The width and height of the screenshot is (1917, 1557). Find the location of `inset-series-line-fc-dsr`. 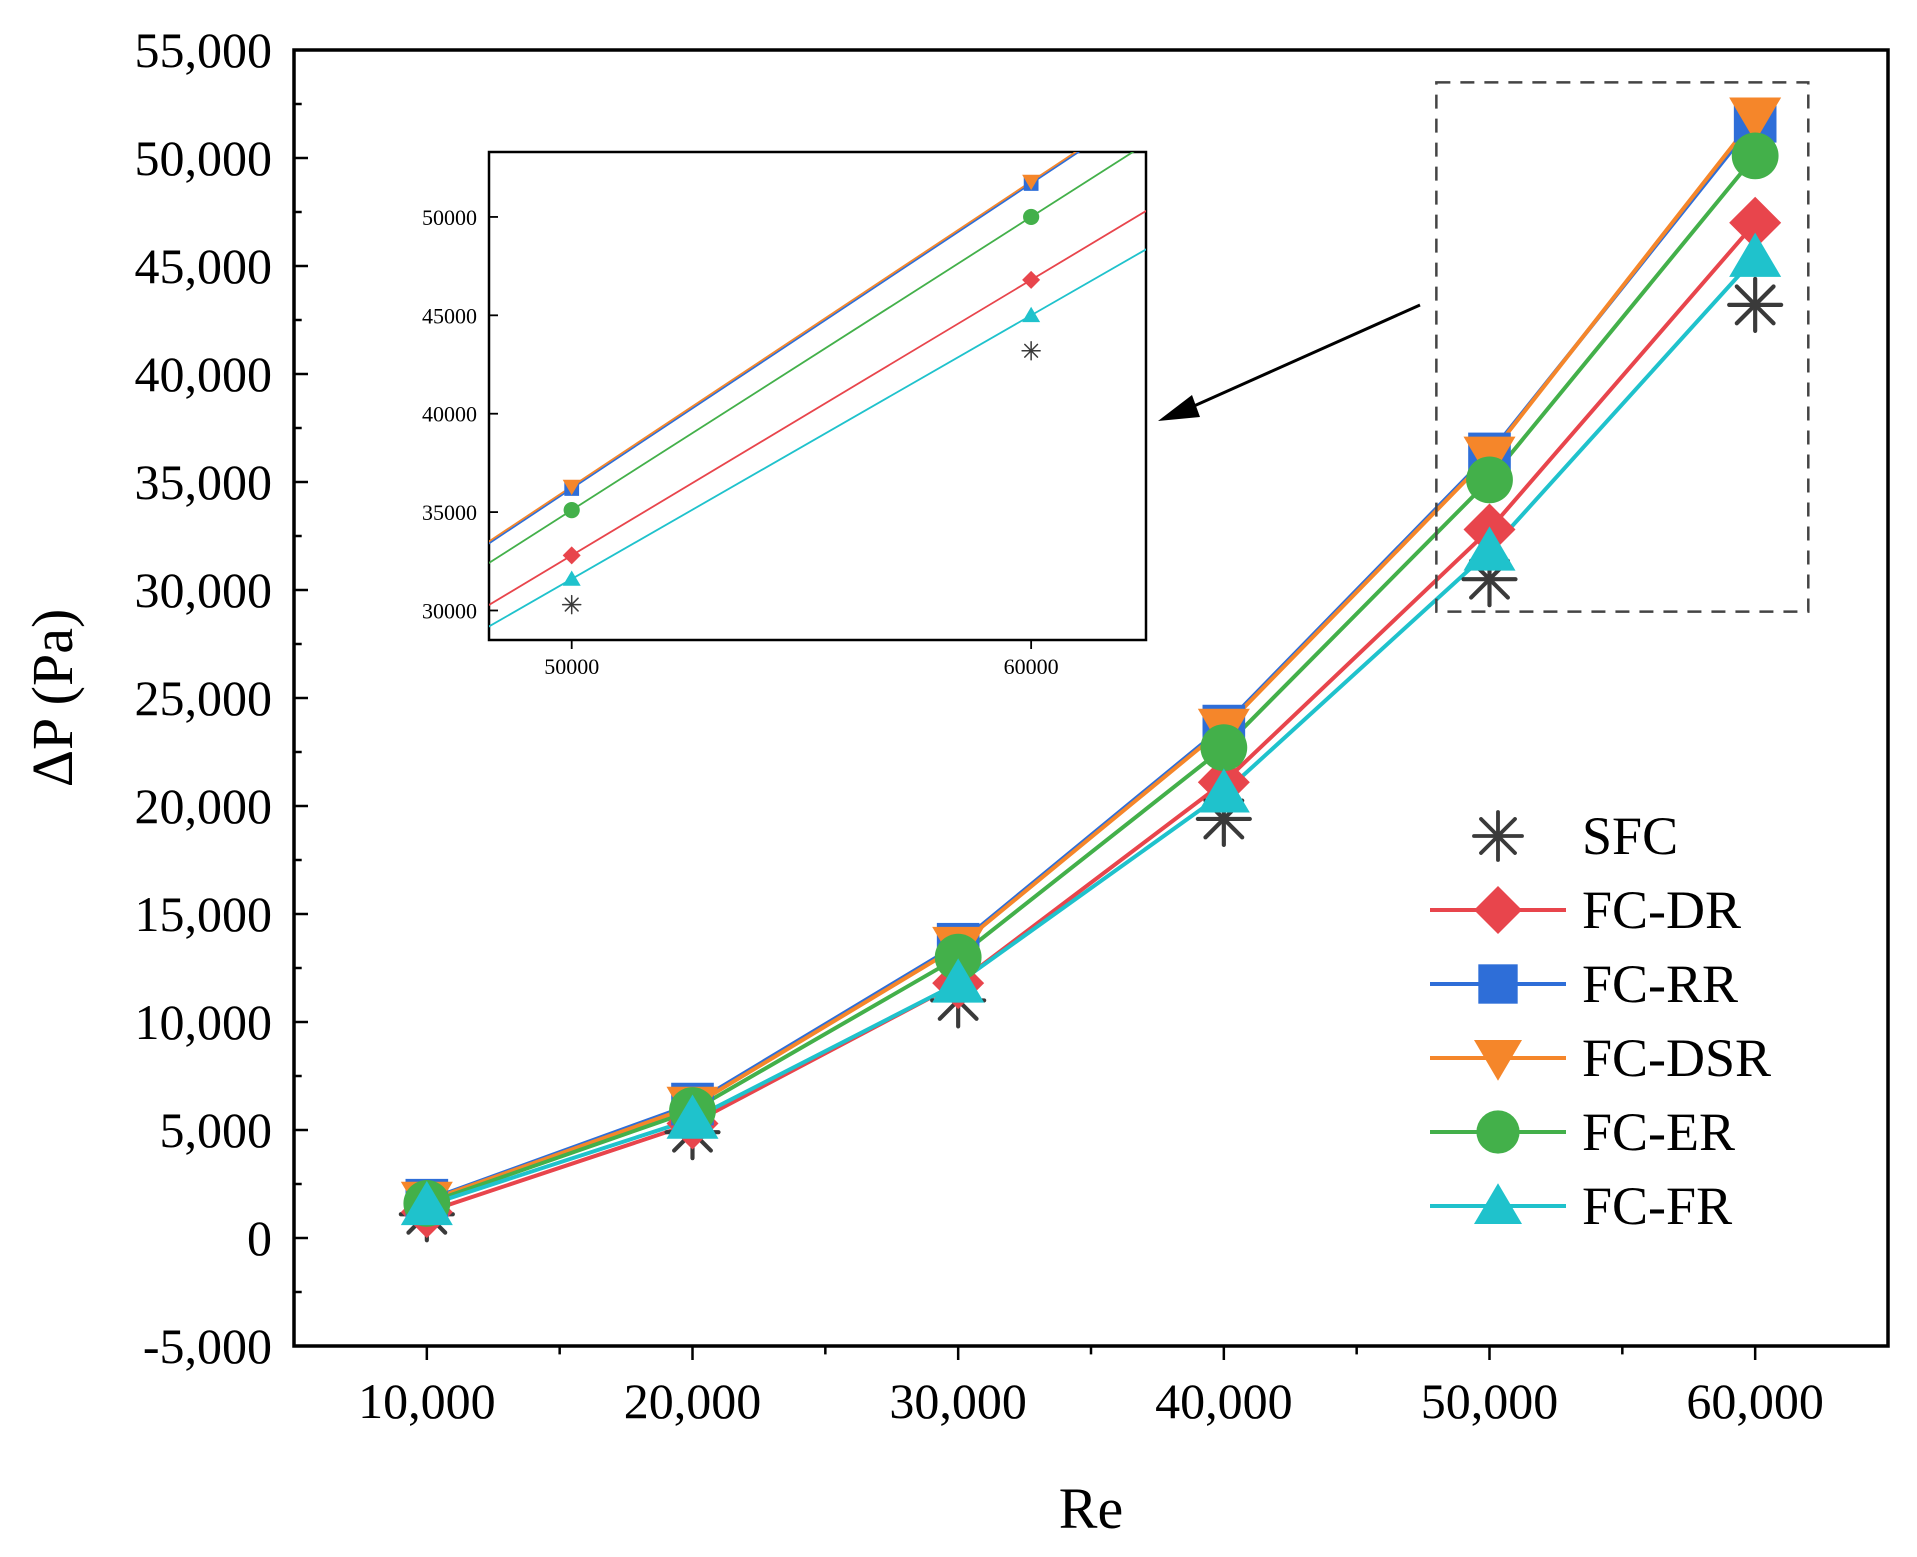

inset-series-line-fc-dsr is located at coordinates (783, 347).